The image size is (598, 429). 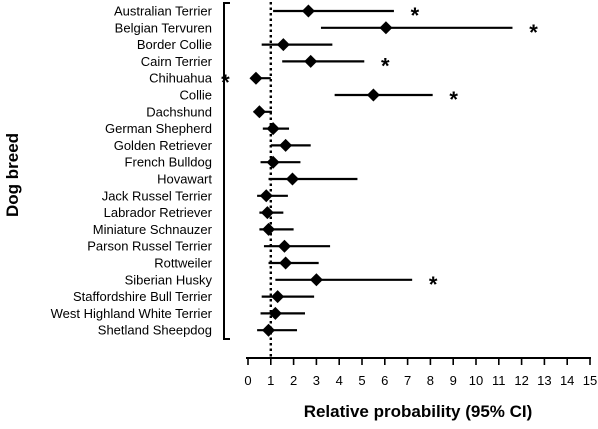 I want to click on x-tick-label: 10, so click(x=476, y=380).